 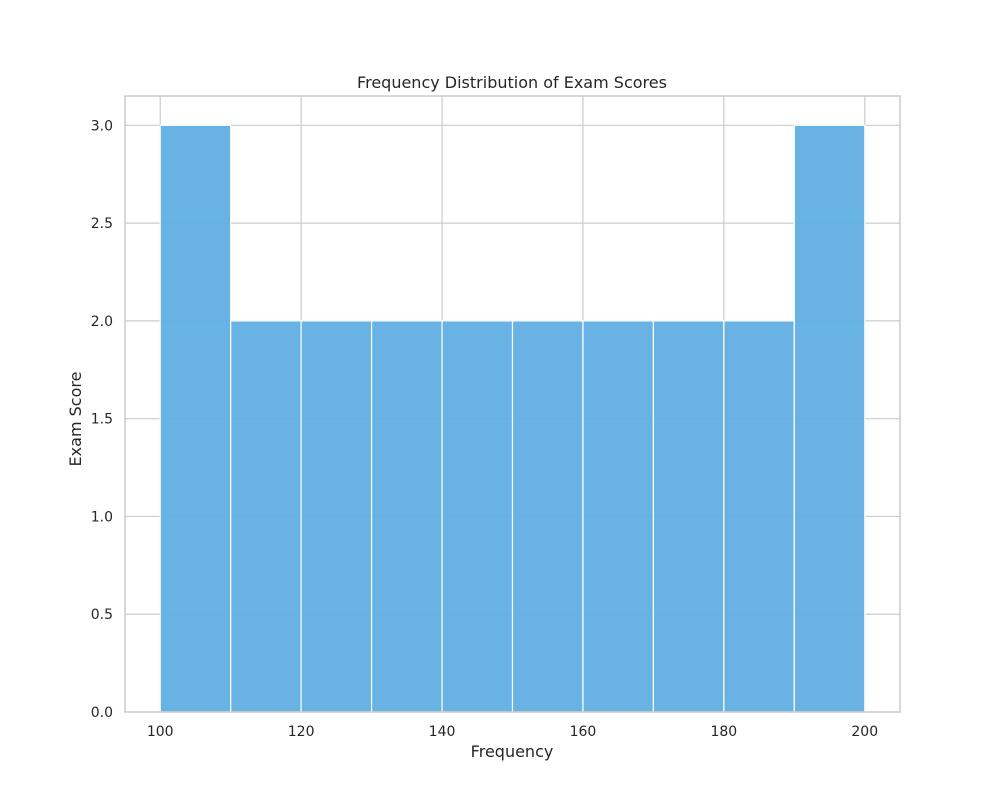 I want to click on y-tick-label-2: 1.0, so click(x=102, y=517).